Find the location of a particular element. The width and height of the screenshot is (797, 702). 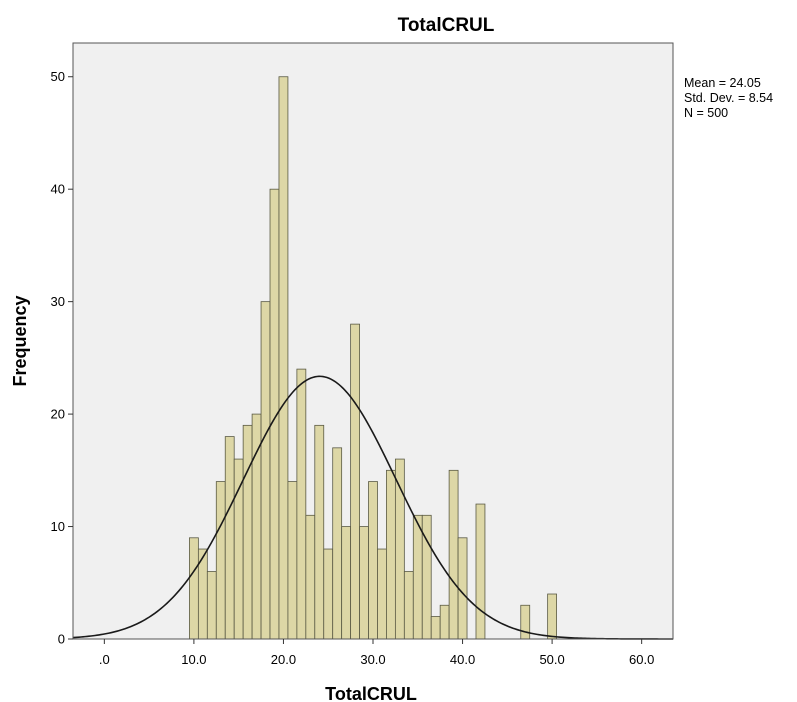

x-tick-label: 20.0 is located at coordinates (283, 659).